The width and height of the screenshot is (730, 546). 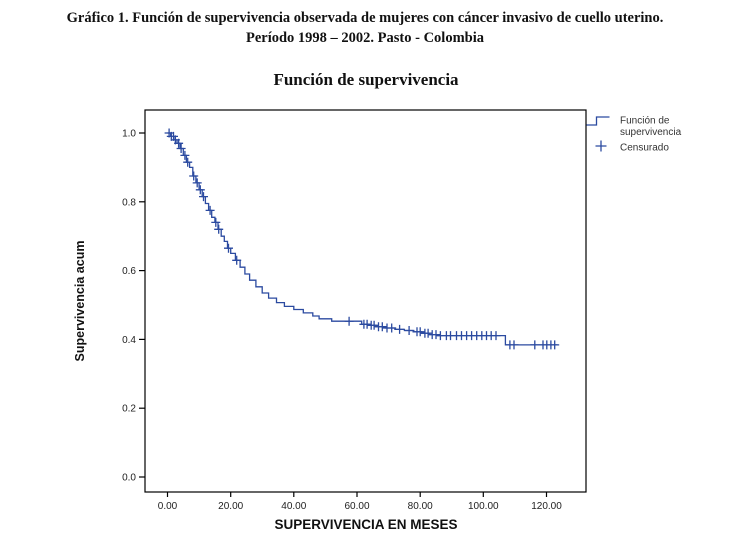 I want to click on x-tick-label: 0.00, so click(x=168, y=506).